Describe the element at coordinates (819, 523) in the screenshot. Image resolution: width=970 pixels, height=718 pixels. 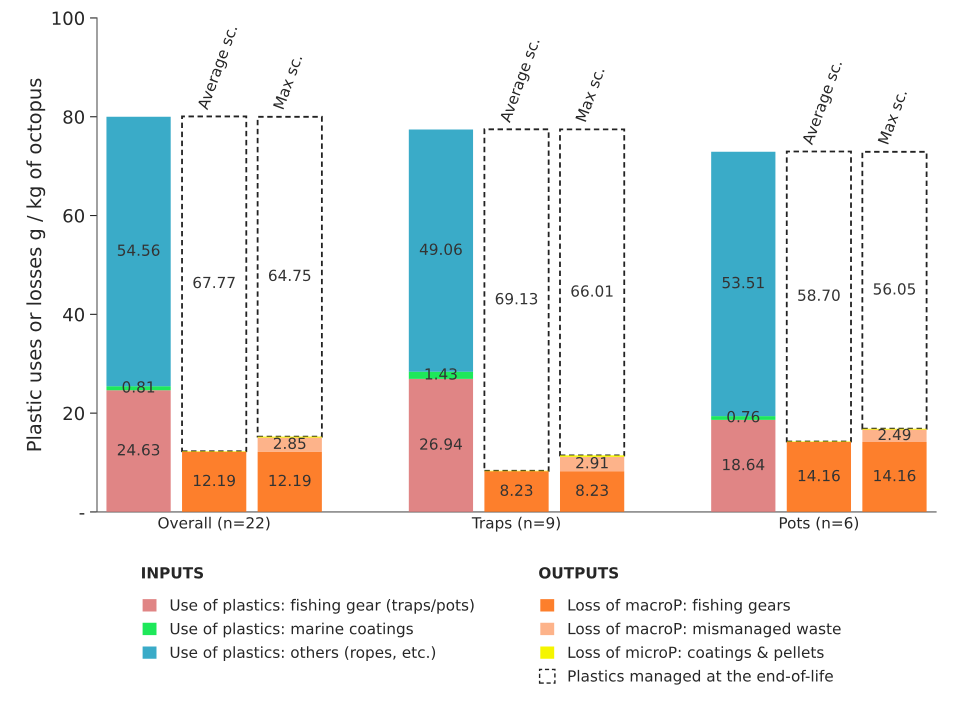
I see `x-tick-label: Pots (n=6)` at that location.